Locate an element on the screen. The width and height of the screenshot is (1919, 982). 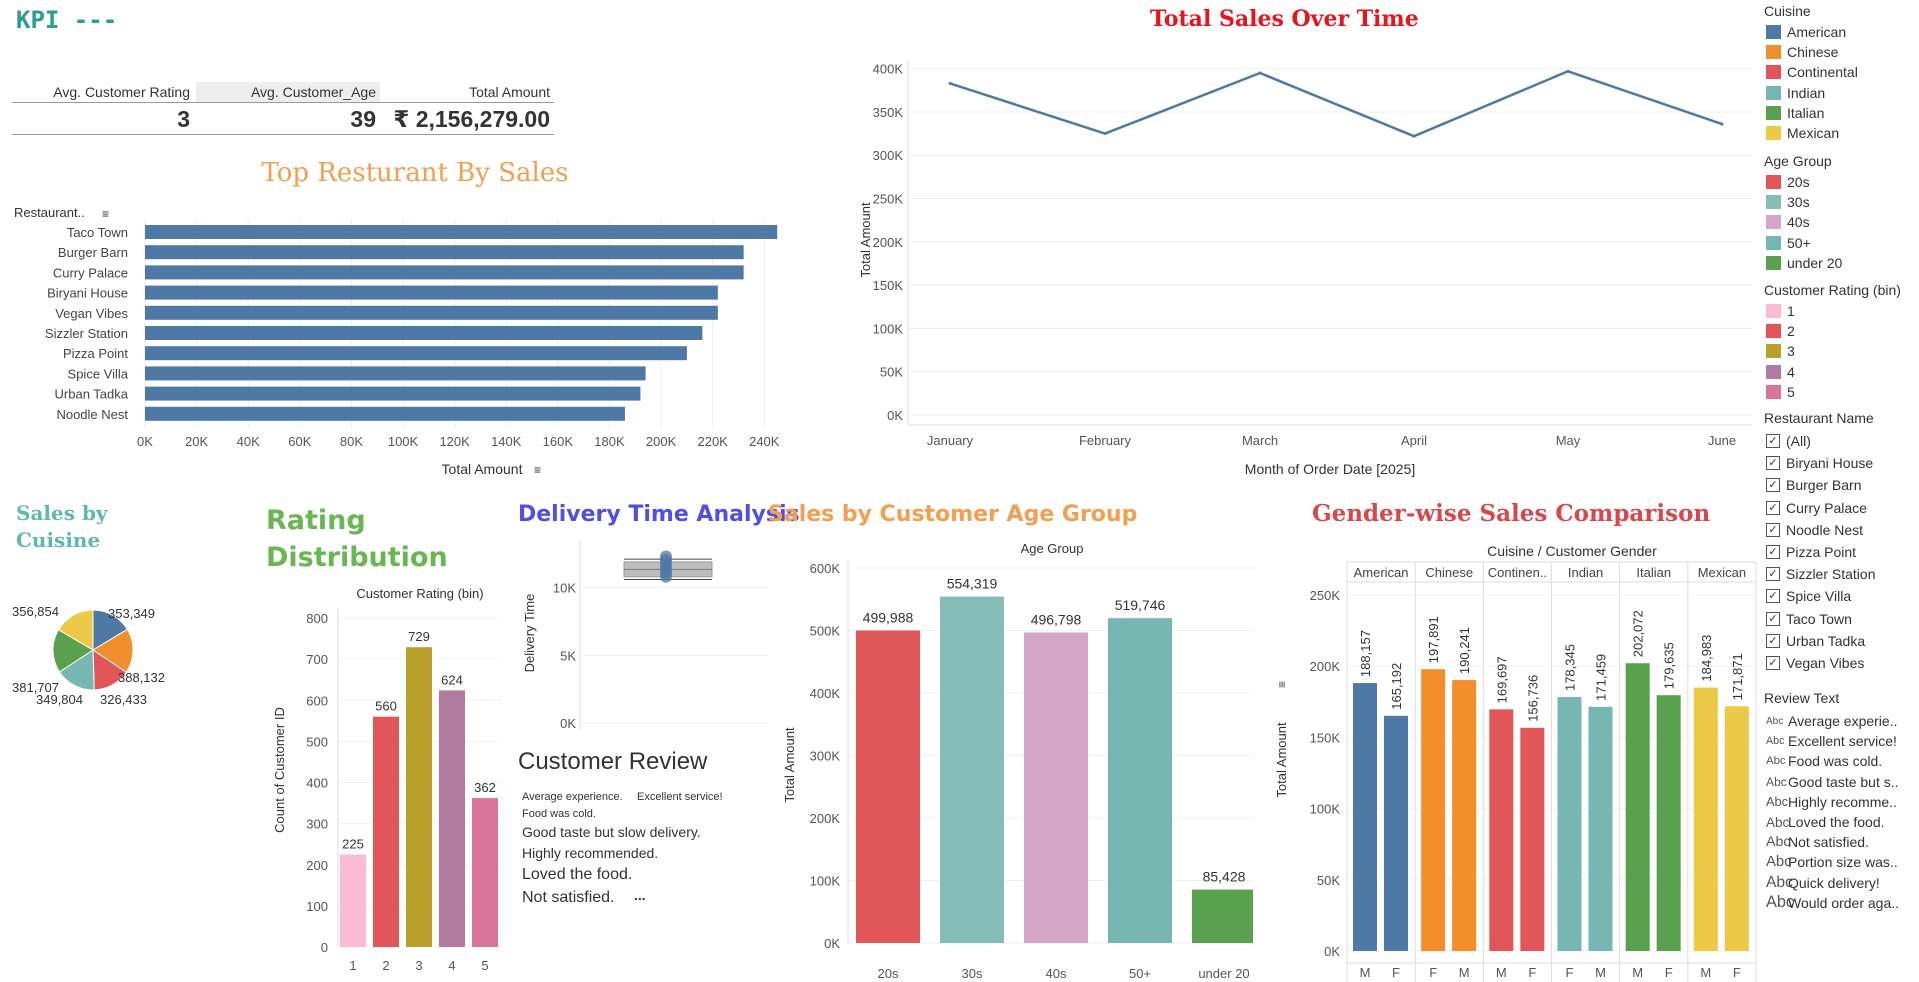
x-tick-label: 160K is located at coordinates (558, 441).